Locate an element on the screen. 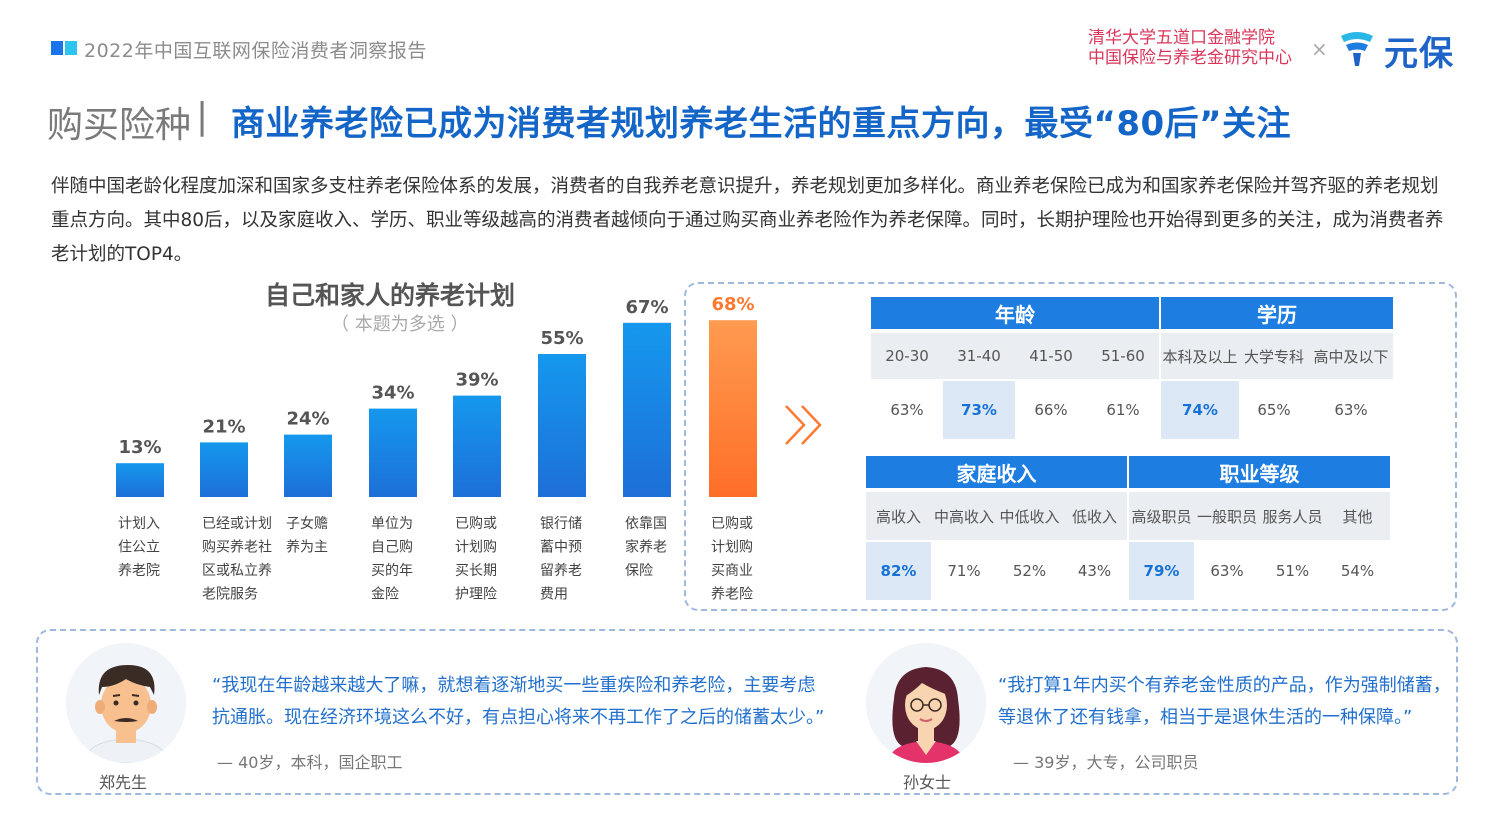 Image resolution: width=1506 pixels, height=840 pixels. age-col-20-30: 20-30 is located at coordinates (907, 356).